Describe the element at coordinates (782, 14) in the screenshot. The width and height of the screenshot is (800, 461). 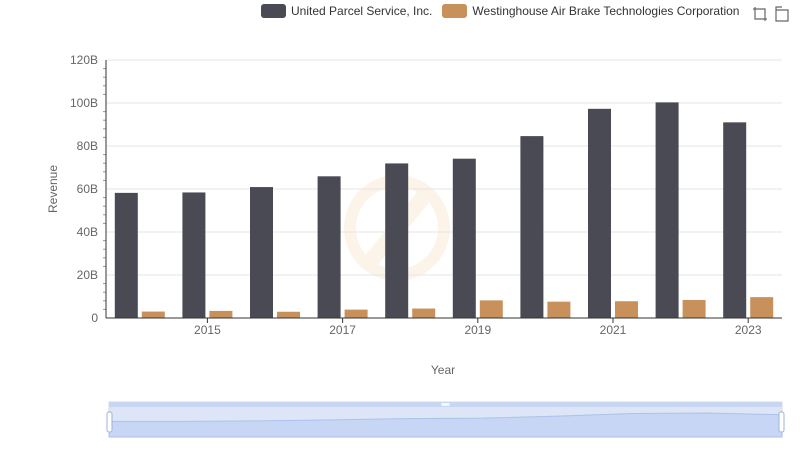
I see `restore-icon` at that location.